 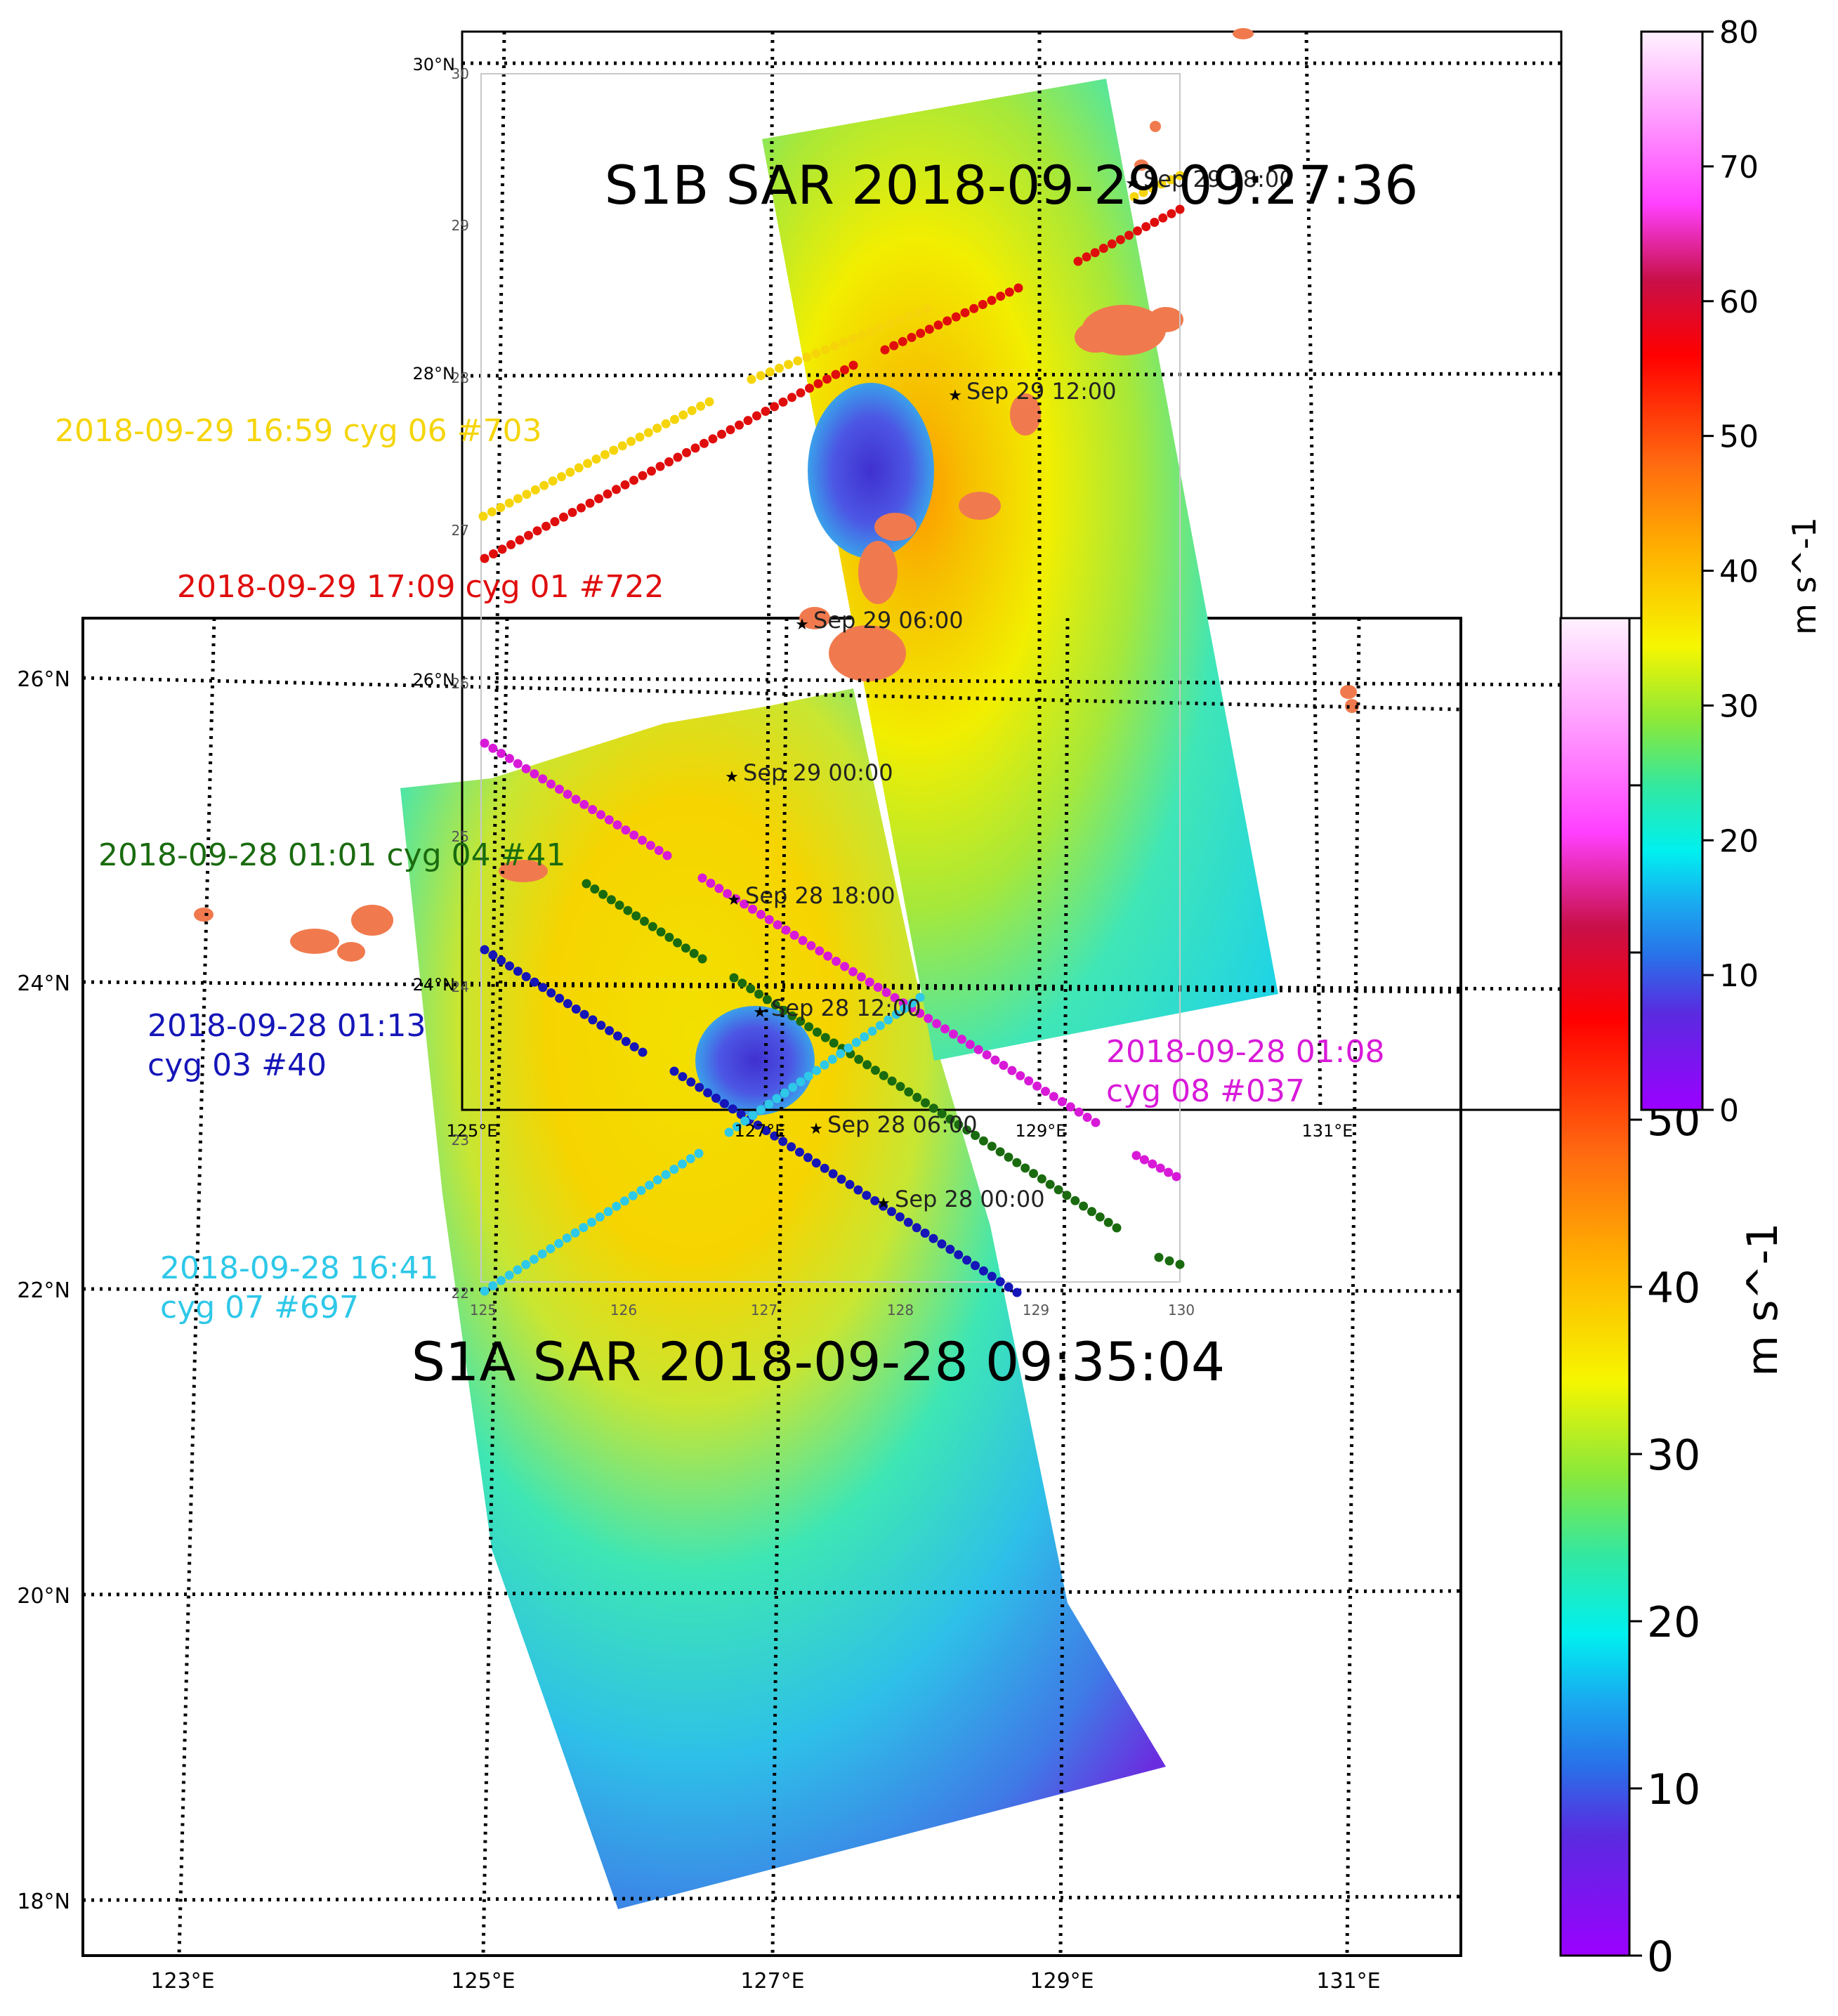 I want to click on lower-colorbar-tick-label: 40, so click(x=1673, y=1288).